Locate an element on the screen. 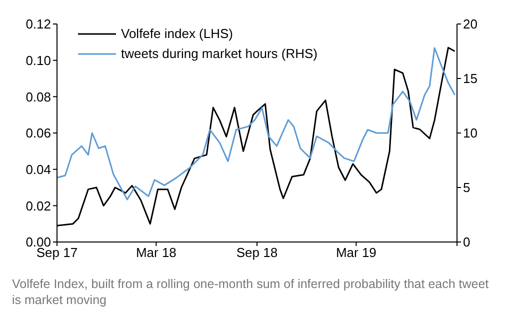 Image resolution: width=509 pixels, height=324 pixels. y-tick-label: 0.04 is located at coordinates (38, 169).